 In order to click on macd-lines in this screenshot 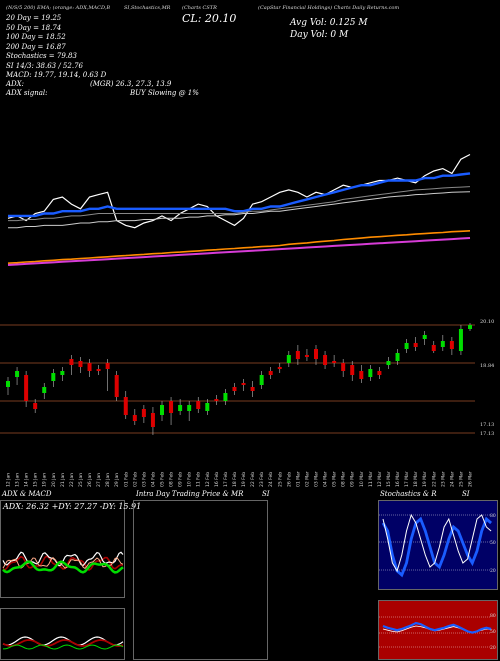, I will do `click(63, 643)`.